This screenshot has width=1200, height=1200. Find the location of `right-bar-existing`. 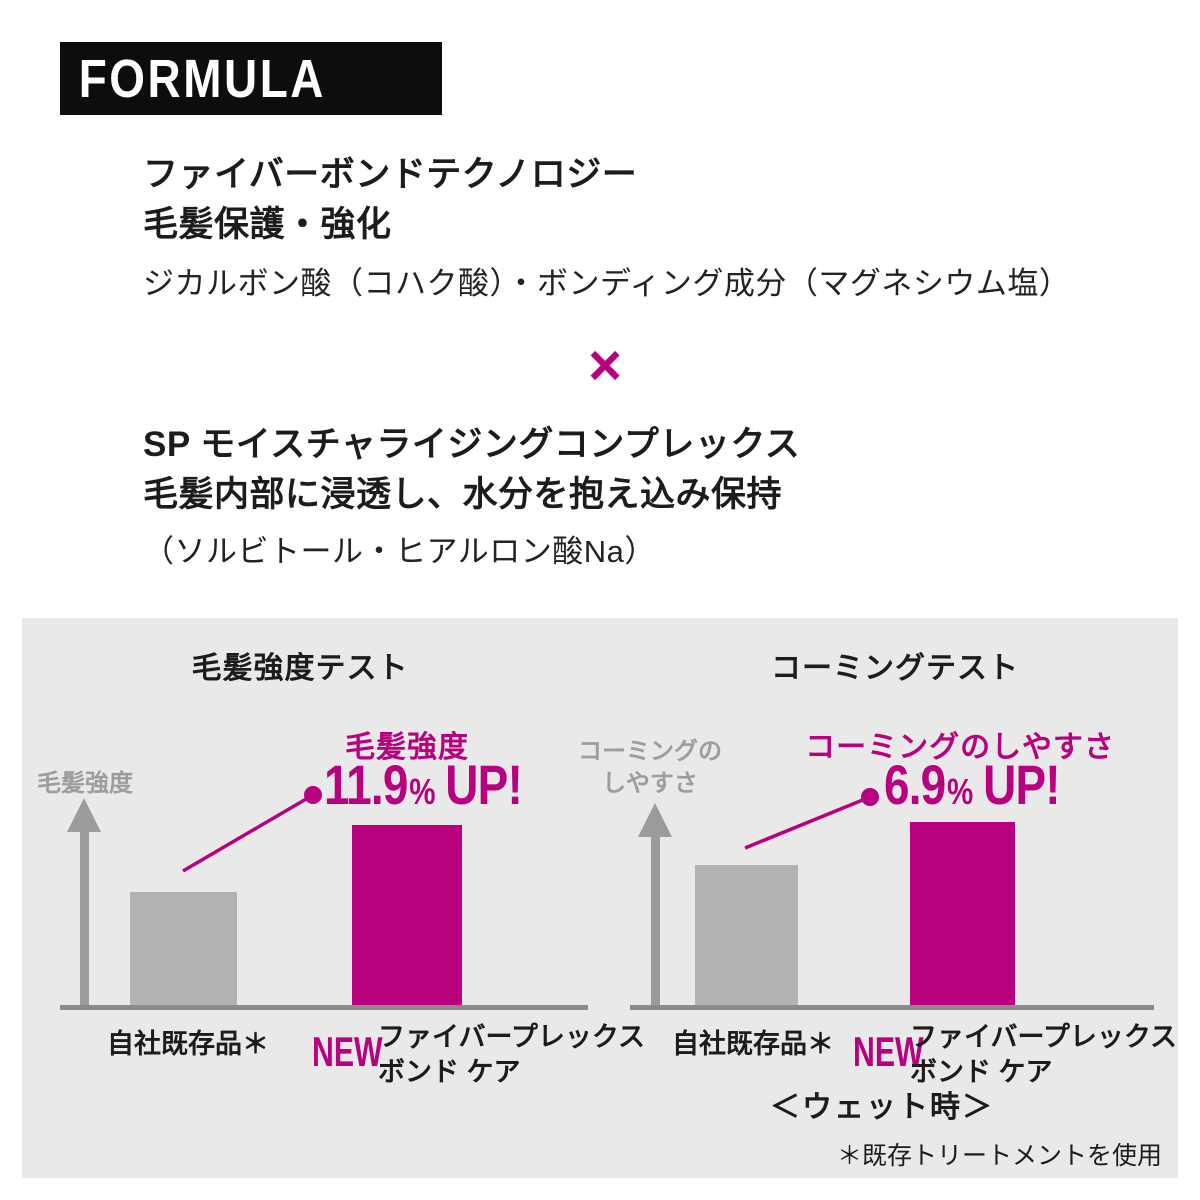

right-bar-existing is located at coordinates (746, 935).